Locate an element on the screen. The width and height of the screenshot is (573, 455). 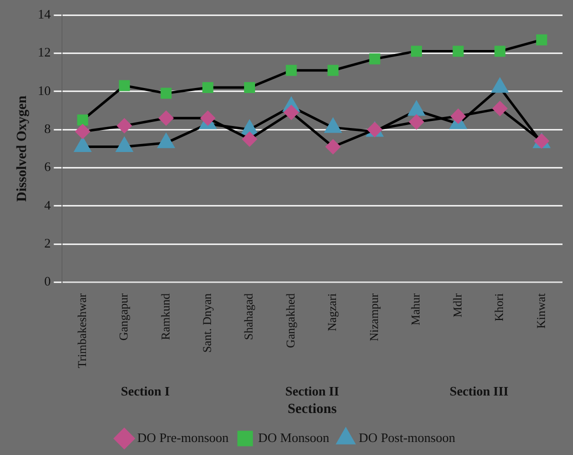
y-tick-label: 2 is located at coordinates (47, 243).